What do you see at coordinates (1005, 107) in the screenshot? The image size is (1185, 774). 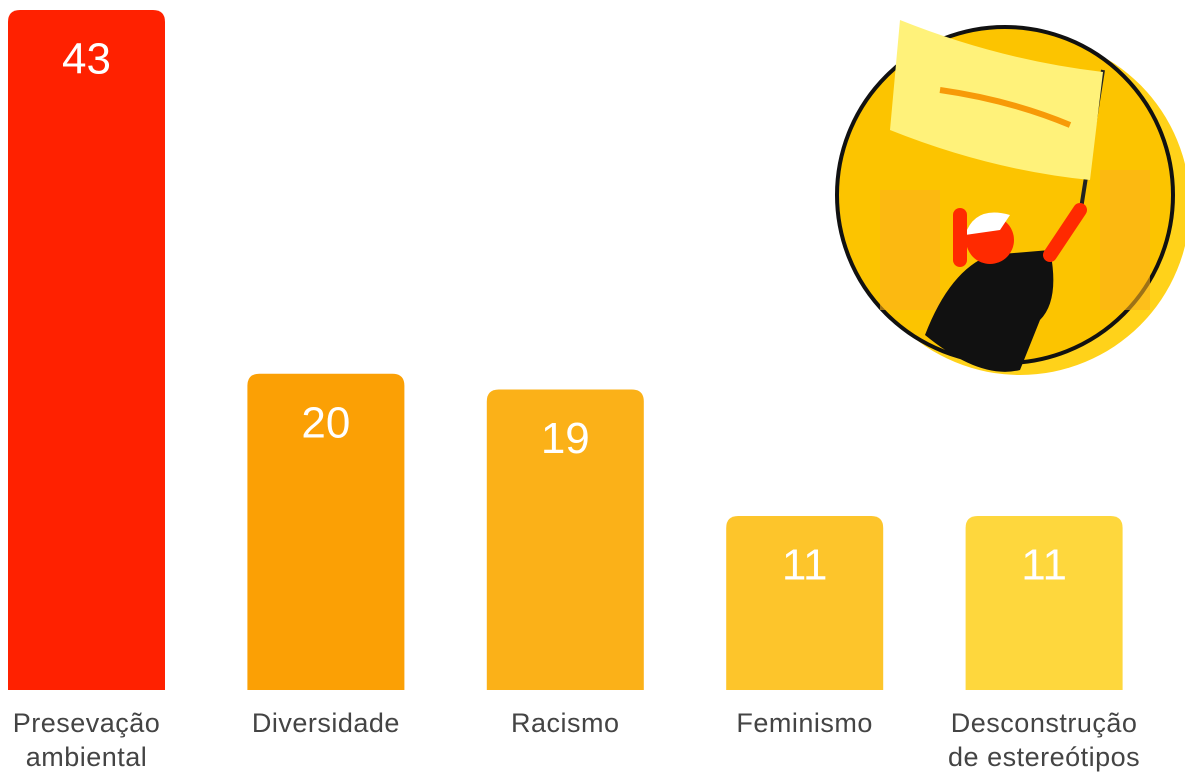 I see `illustration-branch` at bounding box center [1005, 107].